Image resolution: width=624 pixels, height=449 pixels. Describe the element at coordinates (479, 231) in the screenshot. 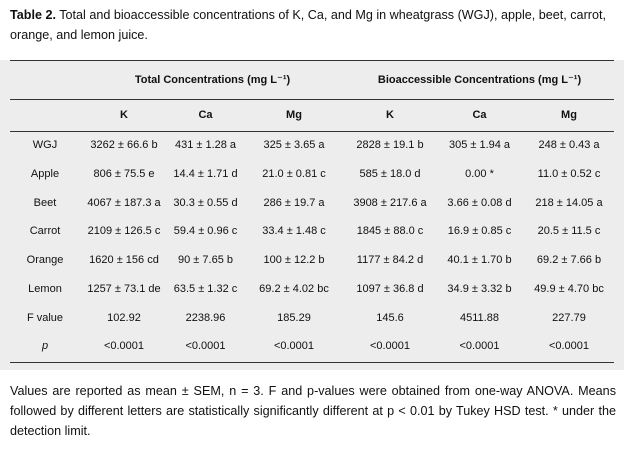

I see `table-cell: 16.9 ± 0.85 c` at that location.